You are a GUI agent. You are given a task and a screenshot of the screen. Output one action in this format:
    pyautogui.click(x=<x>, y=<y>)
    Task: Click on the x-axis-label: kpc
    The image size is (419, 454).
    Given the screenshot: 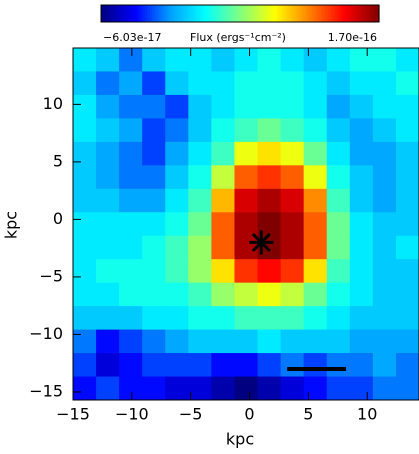 What is the action you would take?
    pyautogui.click(x=240, y=439)
    